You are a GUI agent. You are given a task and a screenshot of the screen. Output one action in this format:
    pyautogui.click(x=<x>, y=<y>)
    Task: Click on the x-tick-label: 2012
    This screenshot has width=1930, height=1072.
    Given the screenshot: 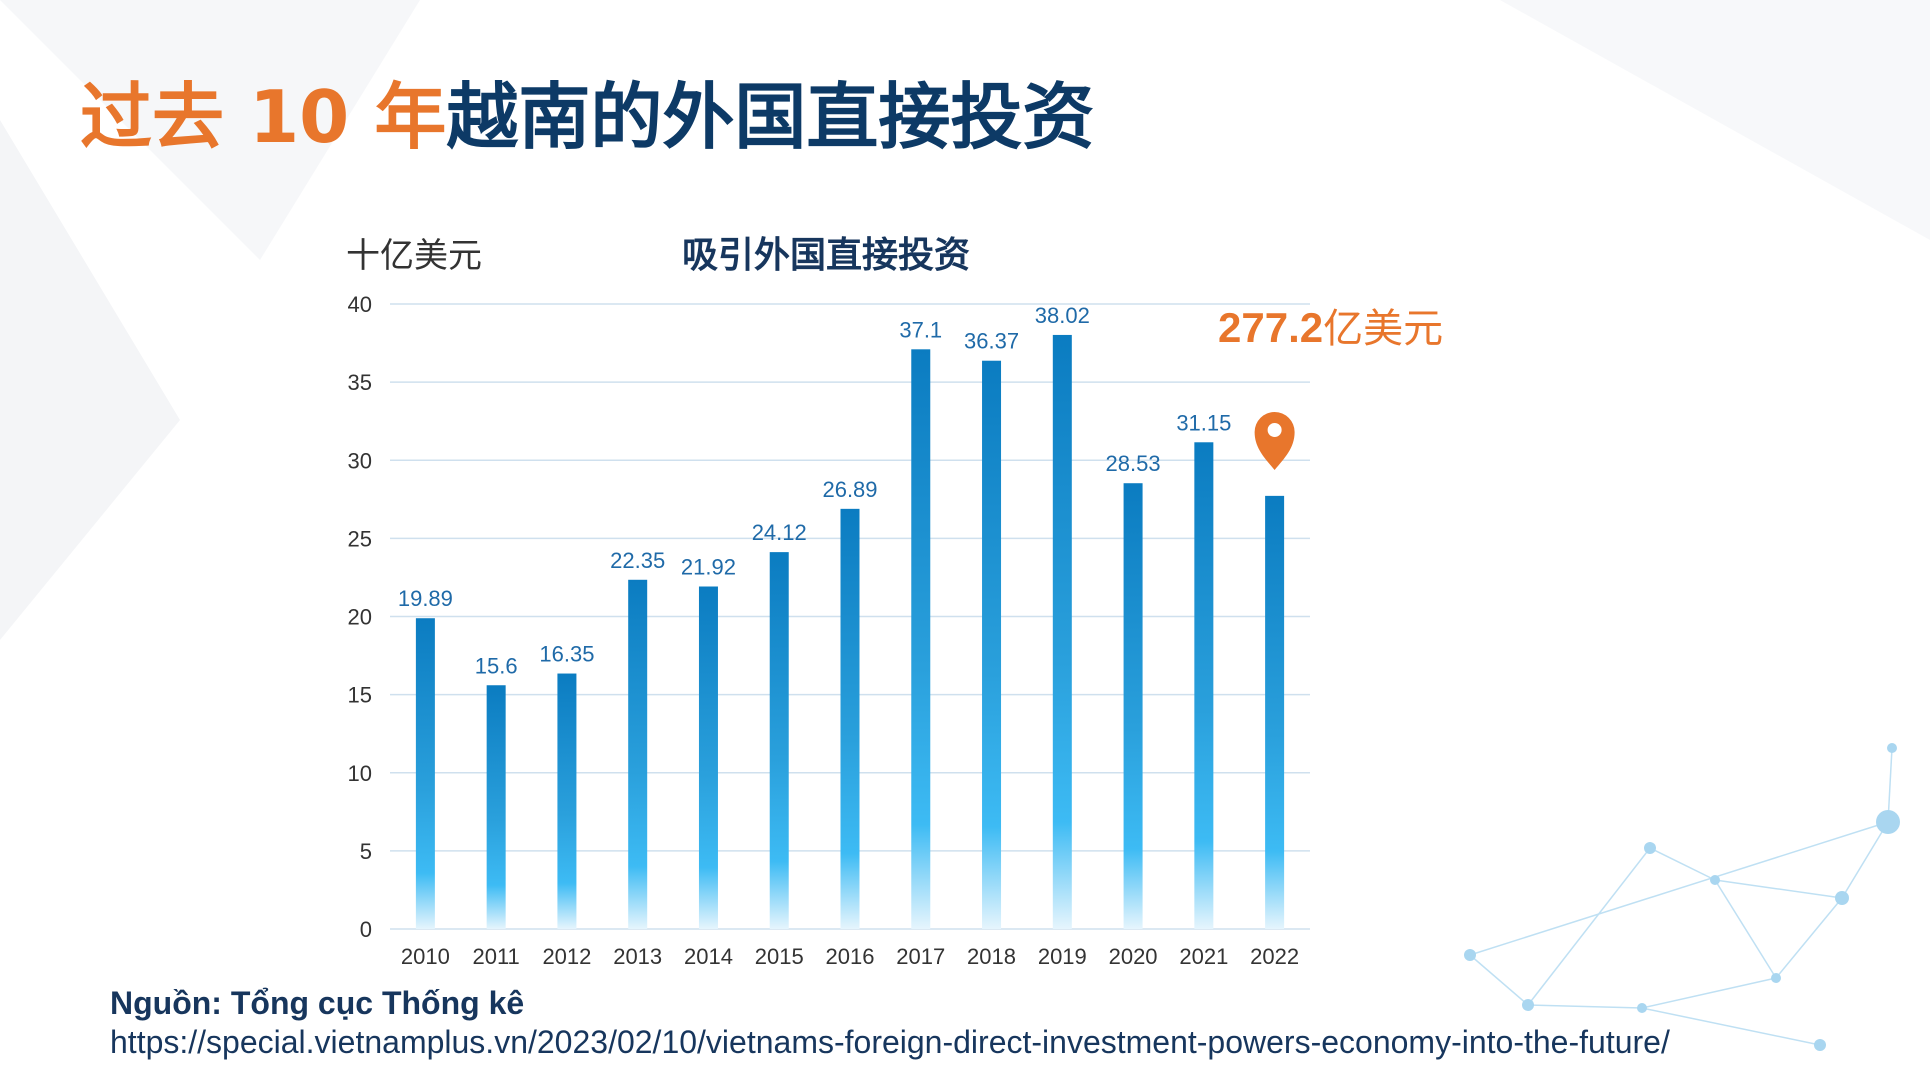 What is the action you would take?
    pyautogui.click(x=566, y=956)
    